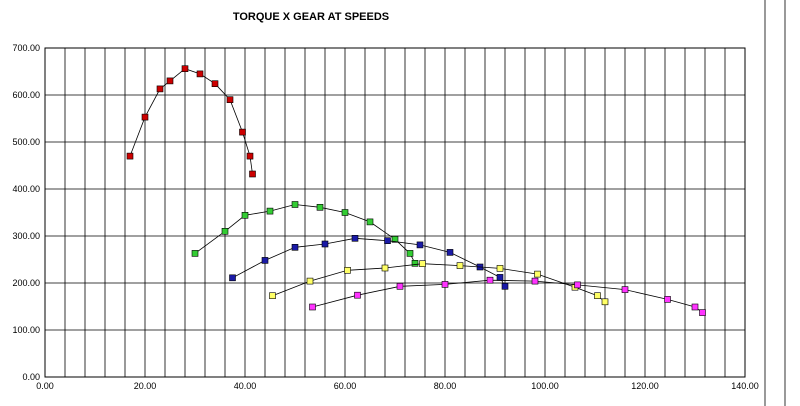  Describe the element at coordinates (26, 330) in the screenshot. I see `y-tick-label: 100.00` at that location.